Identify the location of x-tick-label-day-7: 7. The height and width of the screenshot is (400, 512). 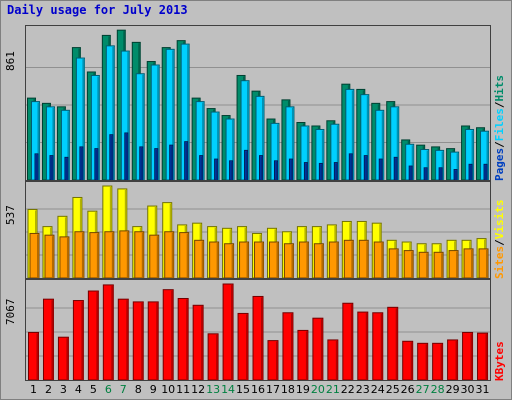
(123, 389).